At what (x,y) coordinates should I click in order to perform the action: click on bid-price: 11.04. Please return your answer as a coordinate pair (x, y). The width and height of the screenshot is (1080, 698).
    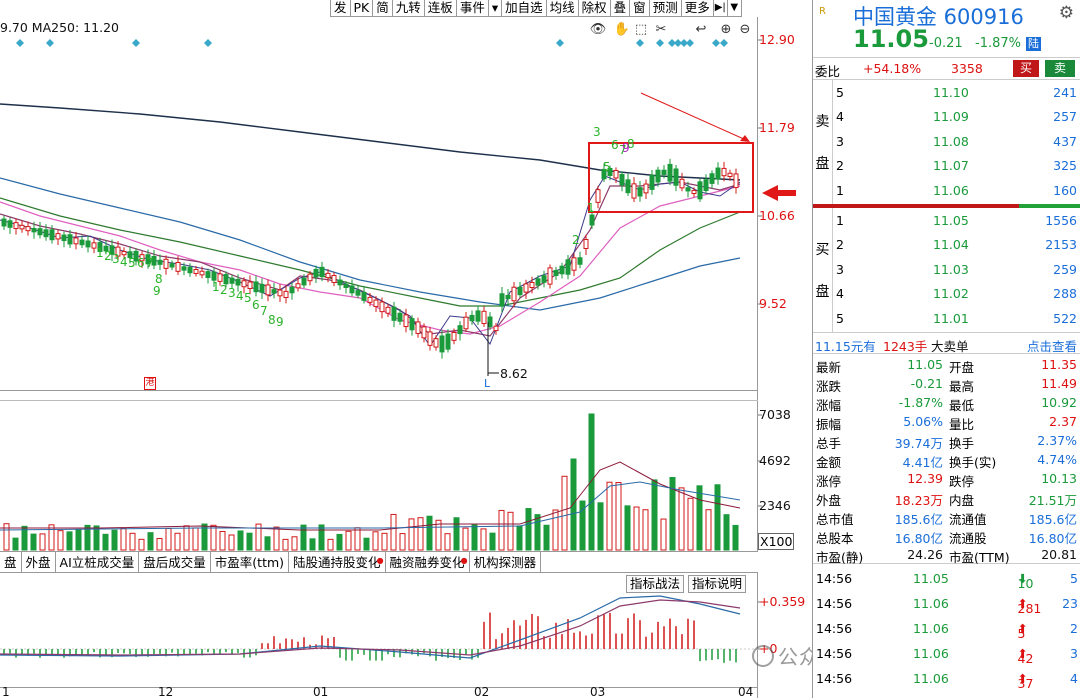
    Looking at the image, I should click on (951, 245).